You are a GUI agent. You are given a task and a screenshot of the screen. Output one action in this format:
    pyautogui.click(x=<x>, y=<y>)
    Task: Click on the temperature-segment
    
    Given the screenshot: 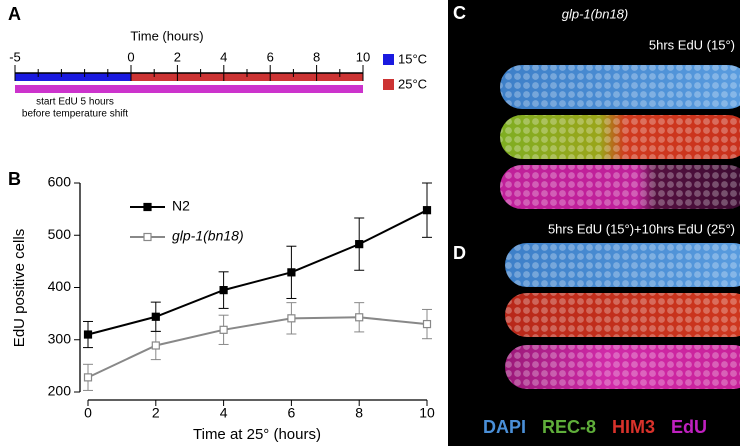 What is the action you would take?
    pyautogui.click(x=73, y=77)
    